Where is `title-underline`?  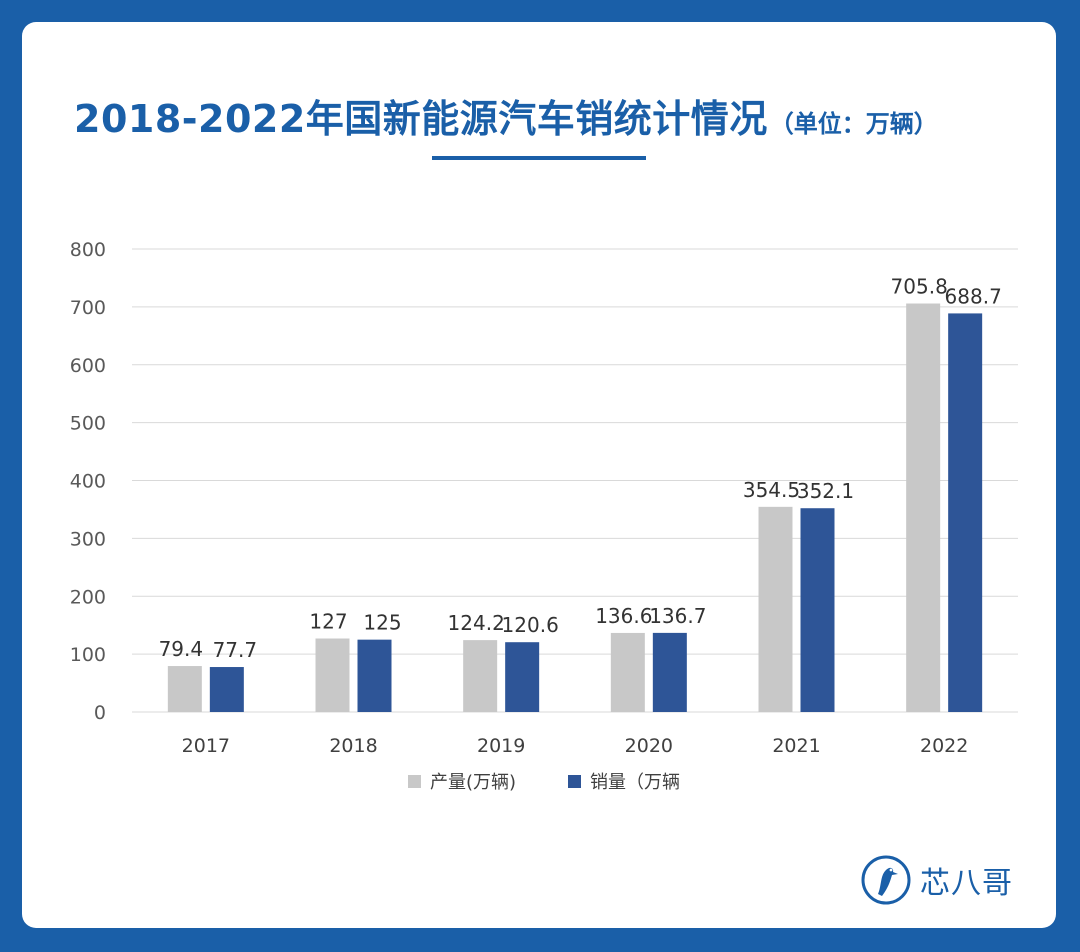 title-underline is located at coordinates (539, 158).